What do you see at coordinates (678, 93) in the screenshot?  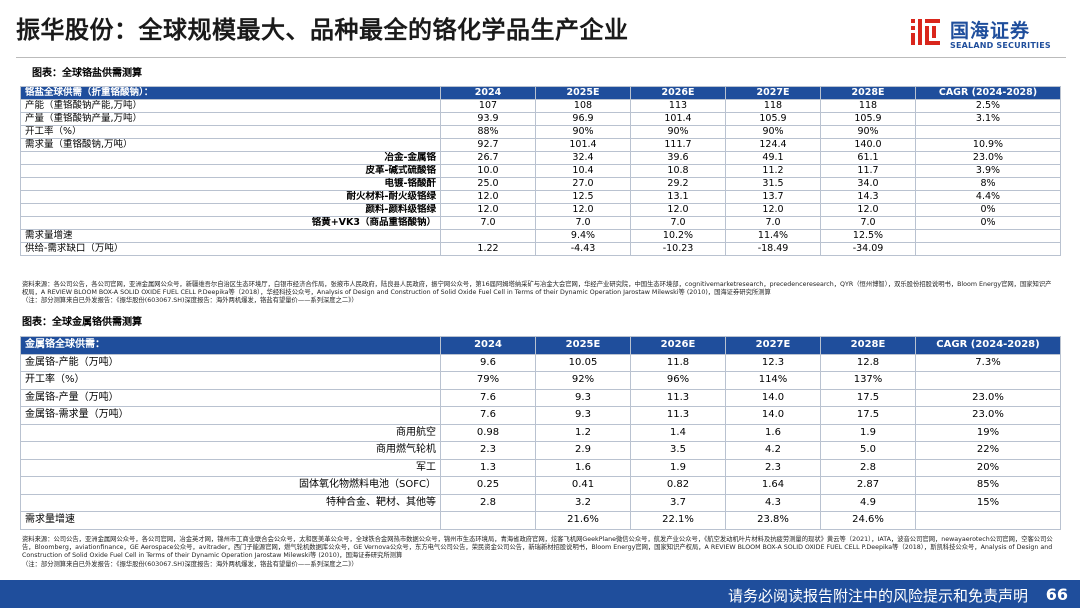 I see `header-year-cell: 2026E` at bounding box center [678, 93].